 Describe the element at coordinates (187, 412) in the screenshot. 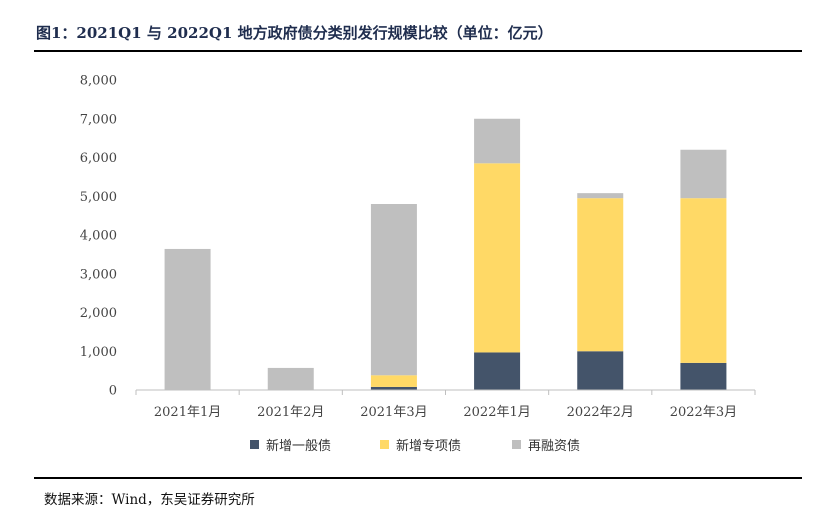

I see `x-tick-label: 2021年1月` at that location.